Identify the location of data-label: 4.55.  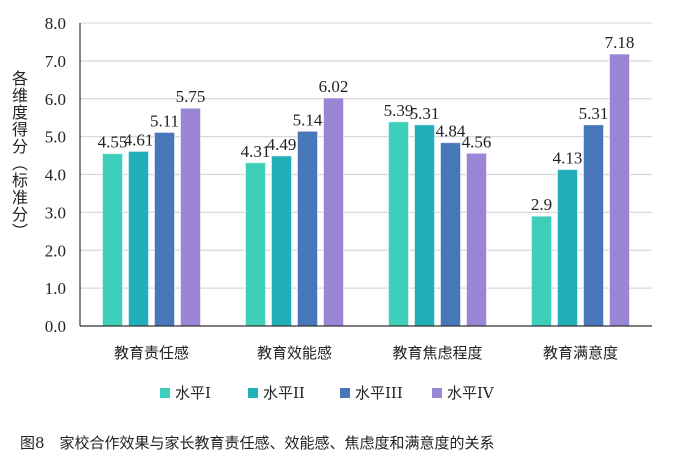
(113, 142).